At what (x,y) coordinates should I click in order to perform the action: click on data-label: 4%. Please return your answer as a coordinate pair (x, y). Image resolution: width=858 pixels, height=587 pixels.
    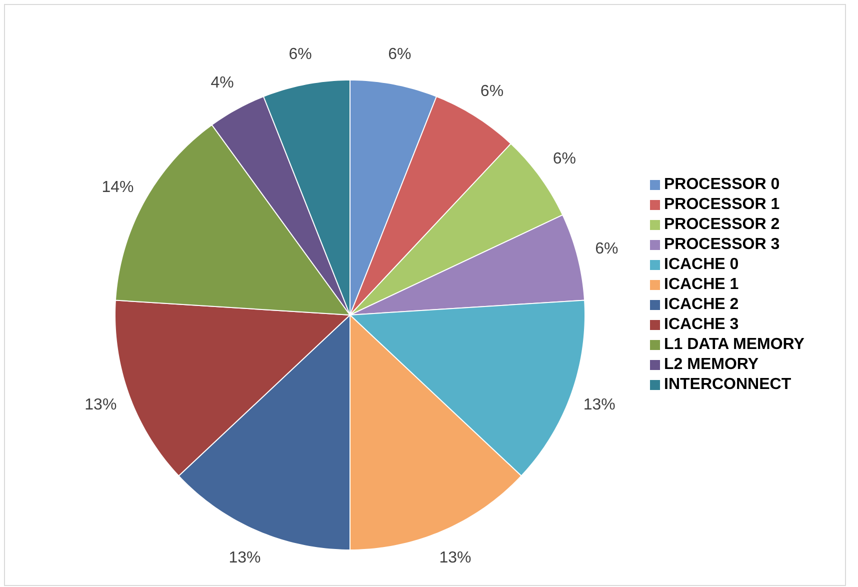
    Looking at the image, I should click on (222, 83).